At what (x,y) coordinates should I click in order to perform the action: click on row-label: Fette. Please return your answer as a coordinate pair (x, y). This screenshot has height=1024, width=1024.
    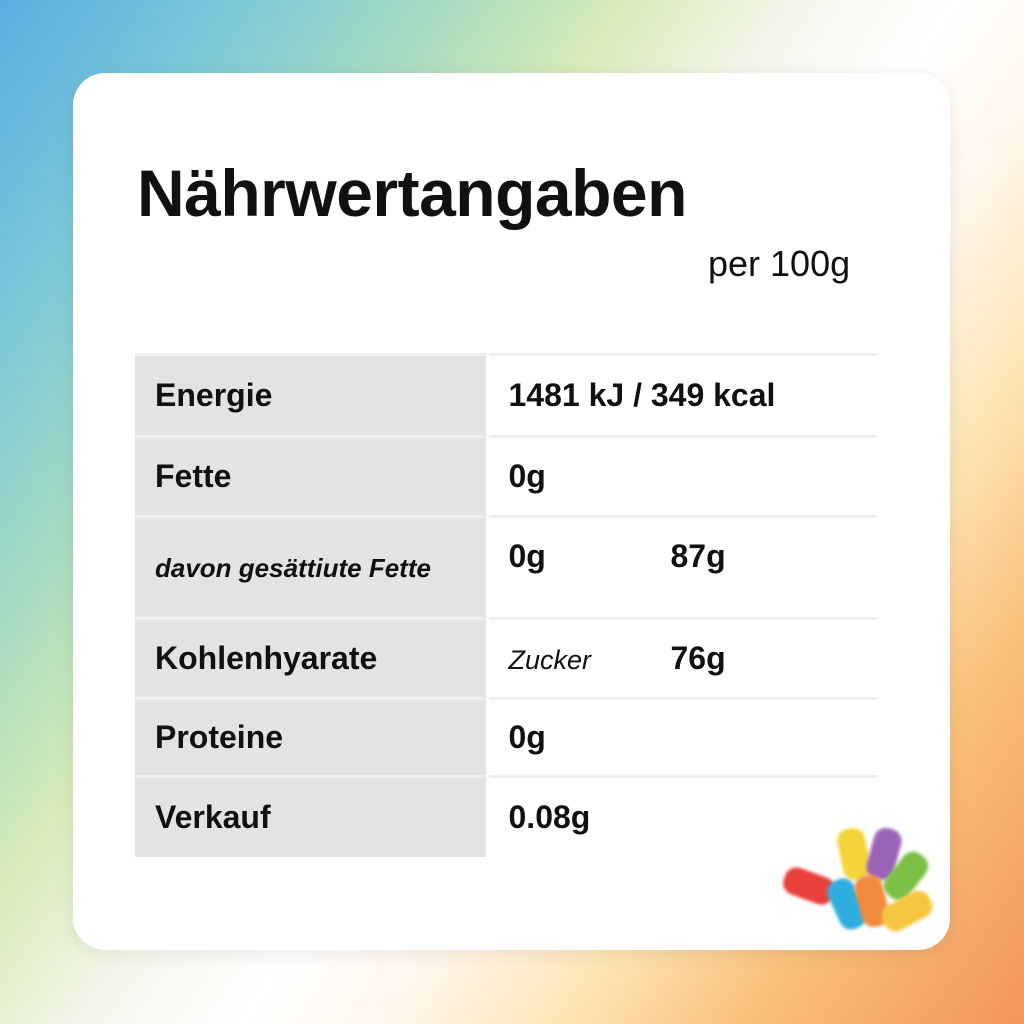
    Looking at the image, I should click on (312, 476).